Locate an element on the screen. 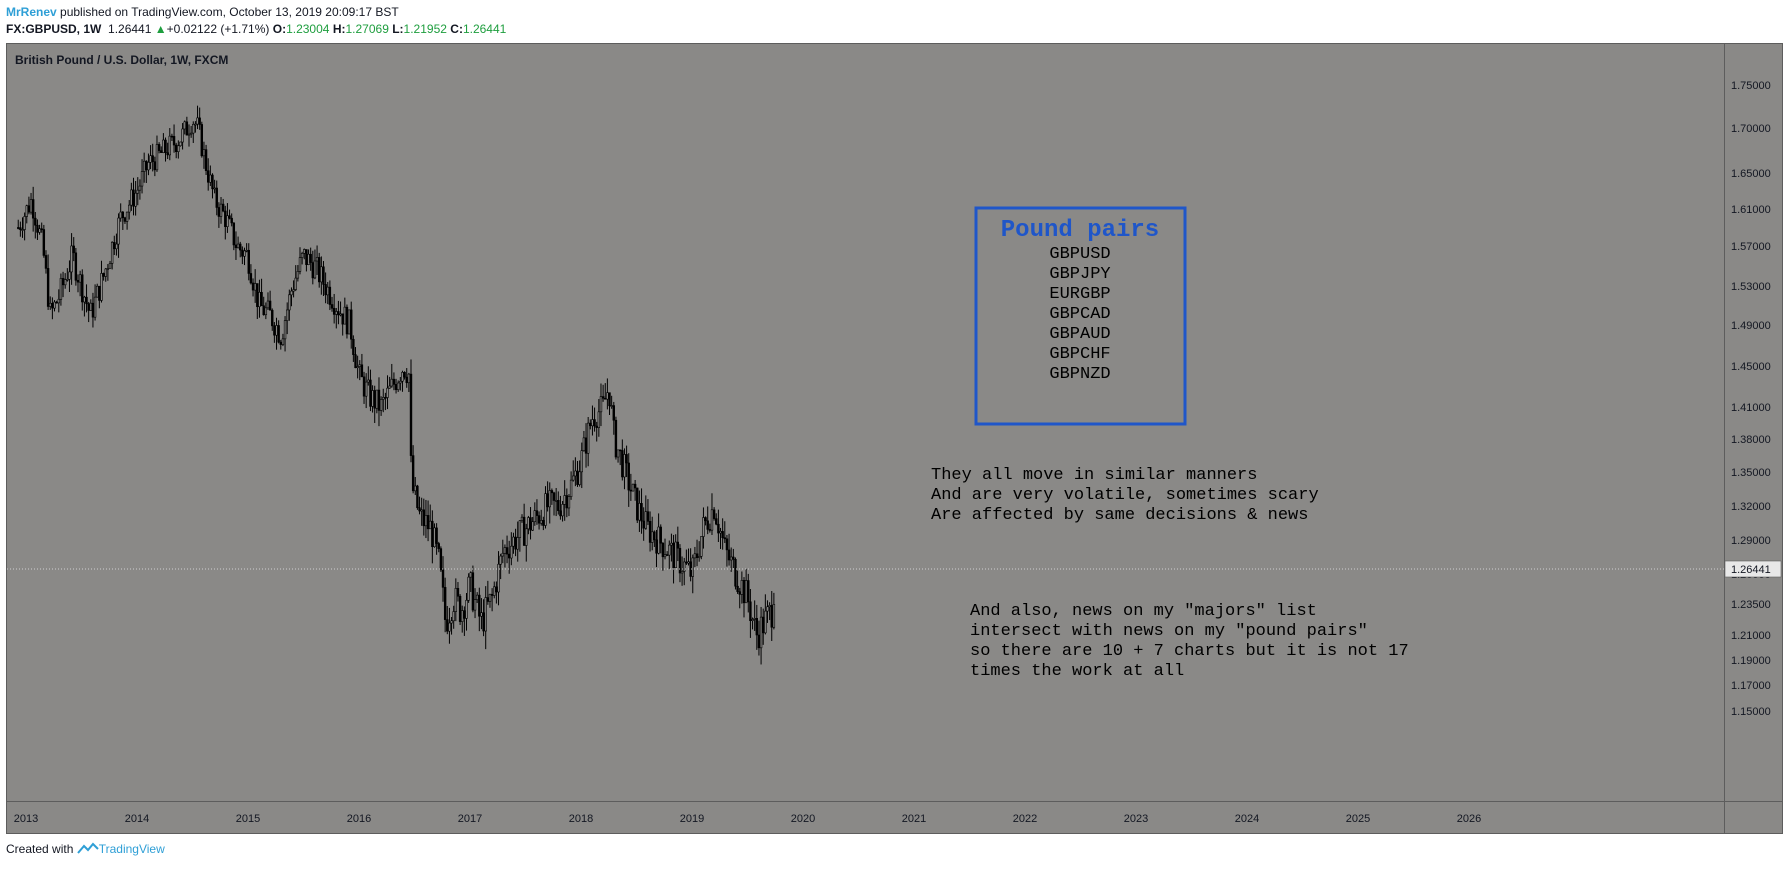  price-tick-label: 1.49000 is located at coordinates (1751, 326).